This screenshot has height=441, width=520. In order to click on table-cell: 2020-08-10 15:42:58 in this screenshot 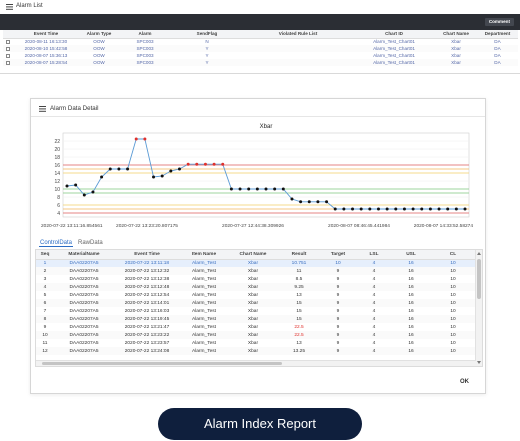, I will do `click(46, 48)`.